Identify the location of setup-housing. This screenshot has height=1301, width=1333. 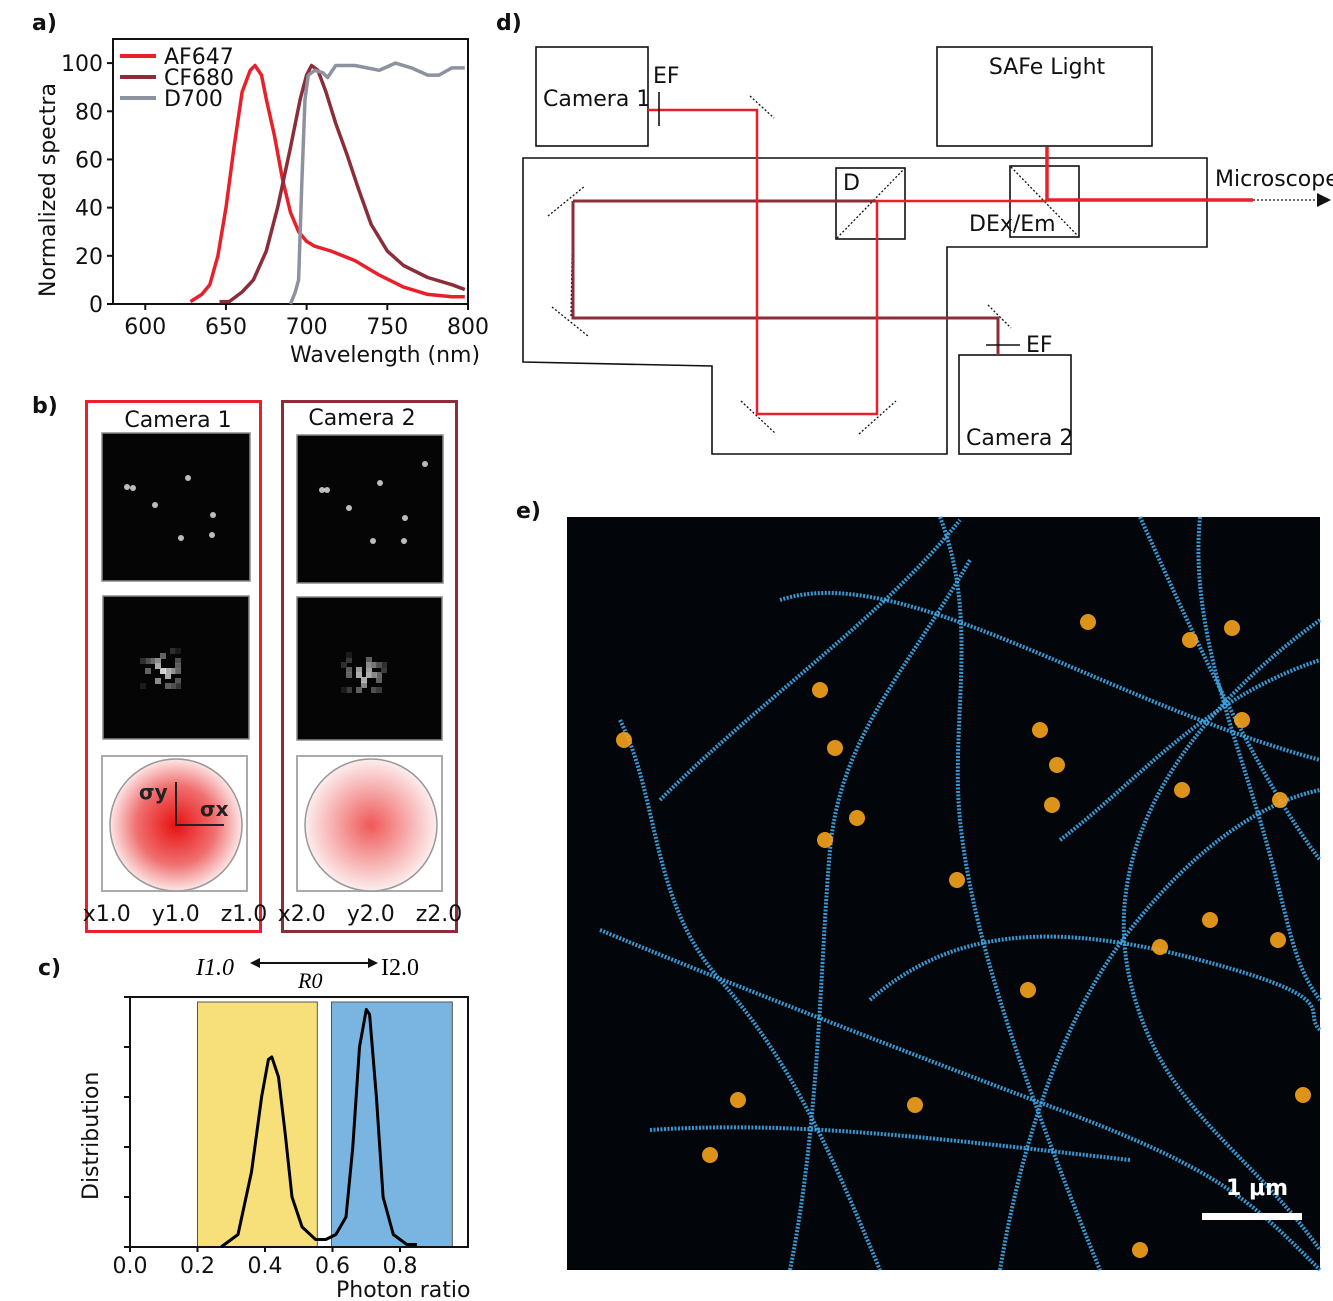
(865, 306).